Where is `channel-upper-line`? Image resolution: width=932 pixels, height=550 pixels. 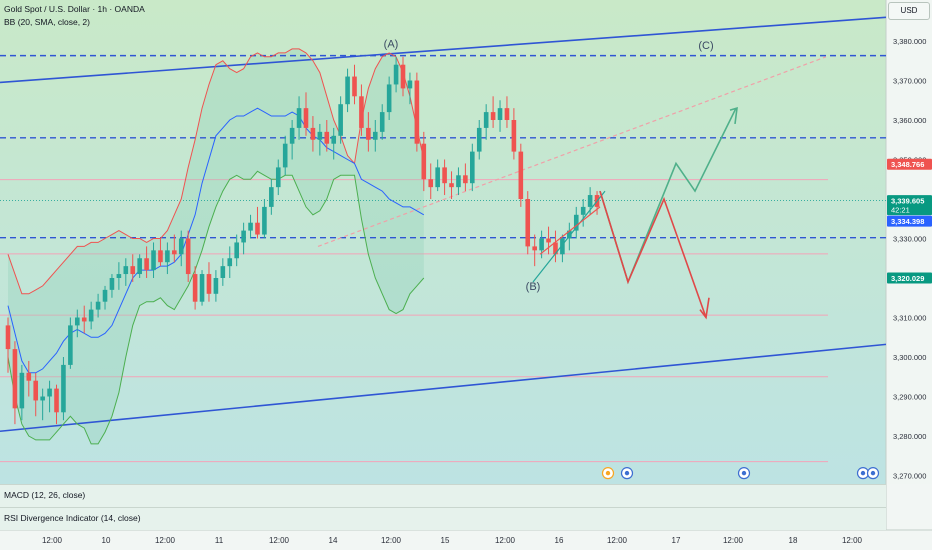 channel-upper-line is located at coordinates (443, 50).